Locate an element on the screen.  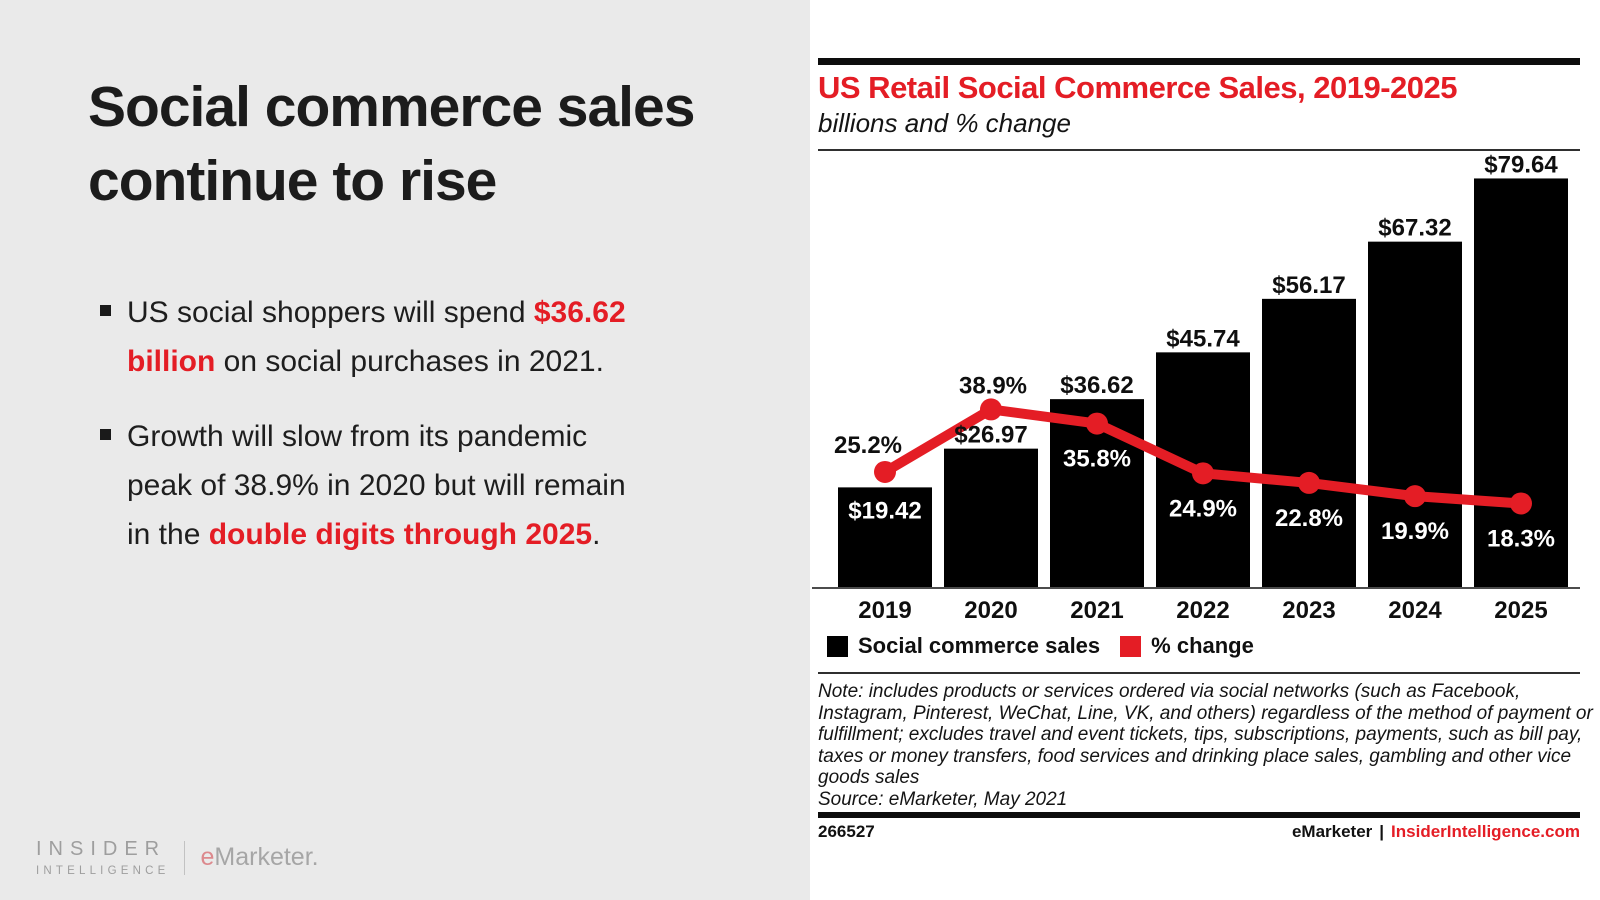
pct-label-2019: 25.2% is located at coordinates (868, 445).